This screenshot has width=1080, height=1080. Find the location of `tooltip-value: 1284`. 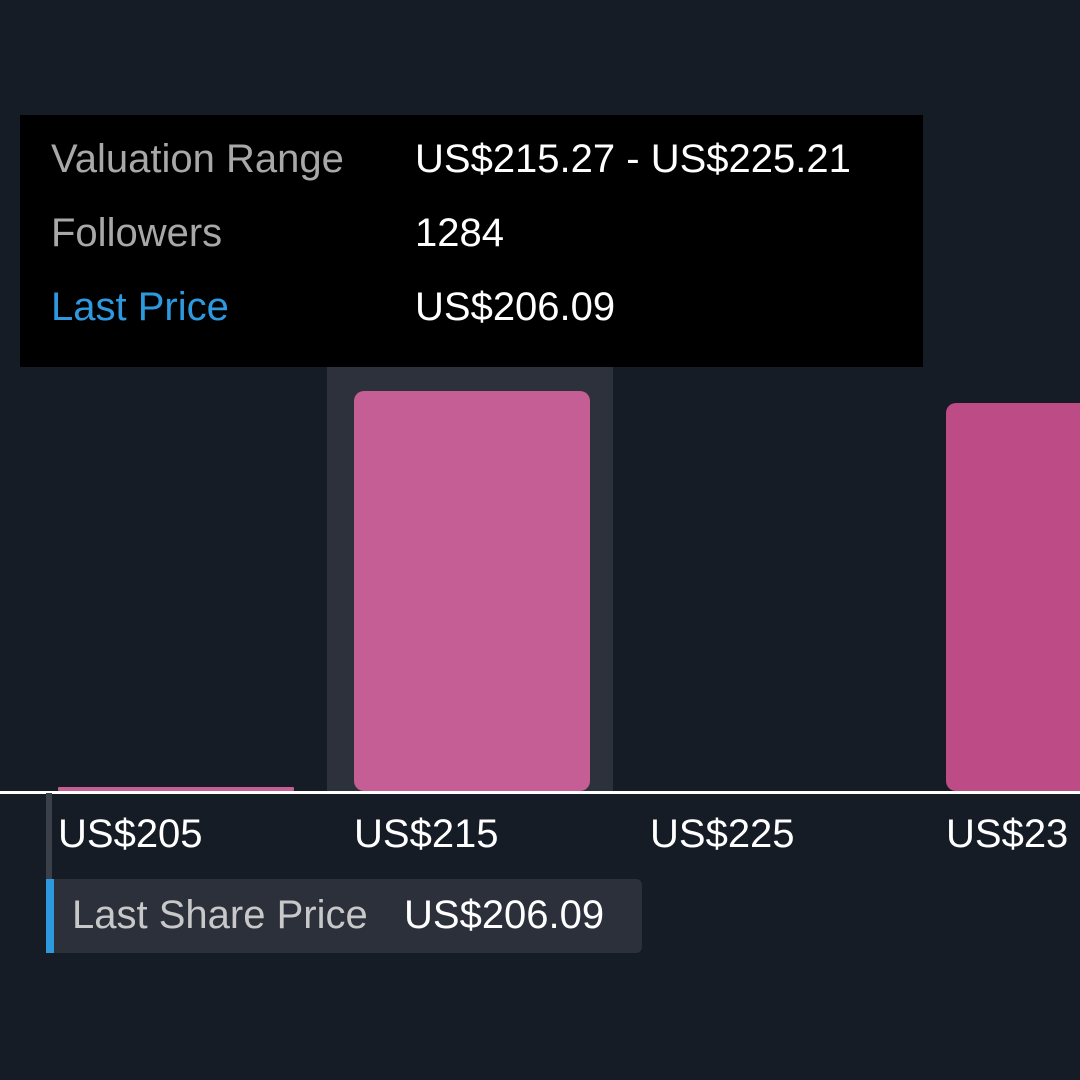

tooltip-value: 1284 is located at coordinates (459, 233).